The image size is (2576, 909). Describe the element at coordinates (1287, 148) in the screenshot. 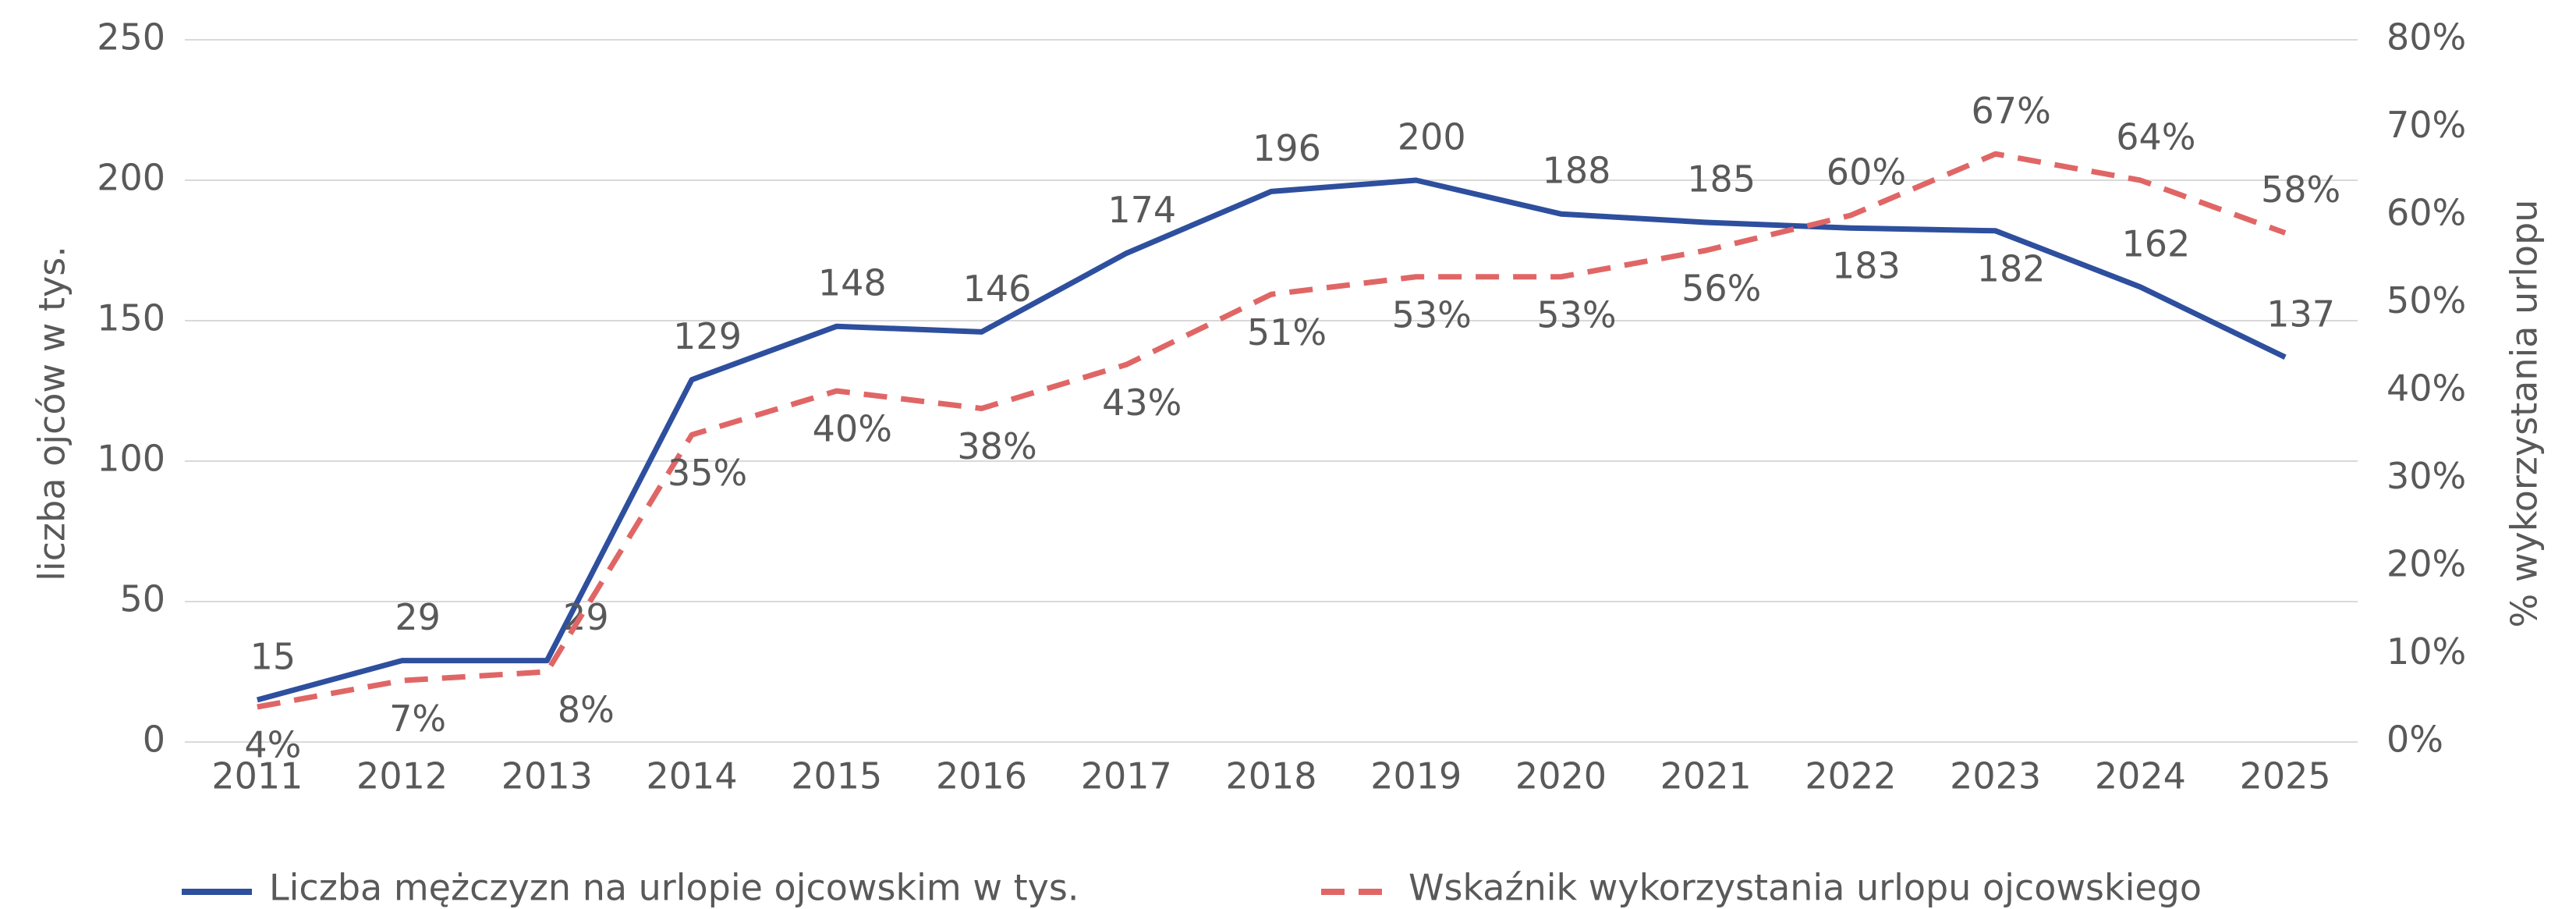

I see `data-label: 196` at that location.